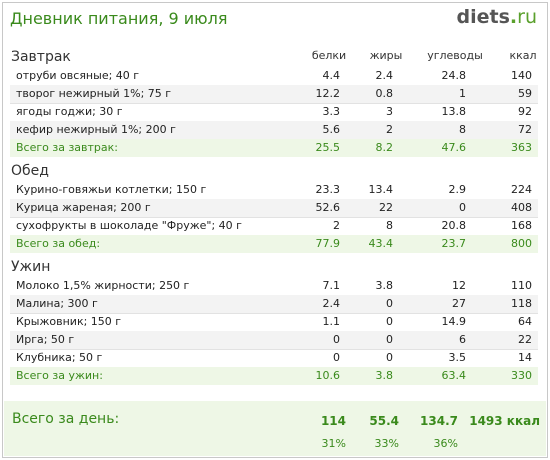 This screenshot has height=460, width=550. Describe the element at coordinates (462, 93) in the screenshot. I see `carbs-value: 1` at that location.